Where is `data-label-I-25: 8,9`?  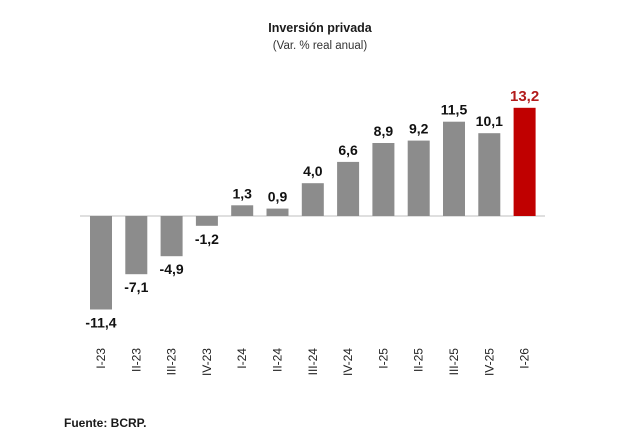
data-label-I-25: 8,9 is located at coordinates (384, 131).